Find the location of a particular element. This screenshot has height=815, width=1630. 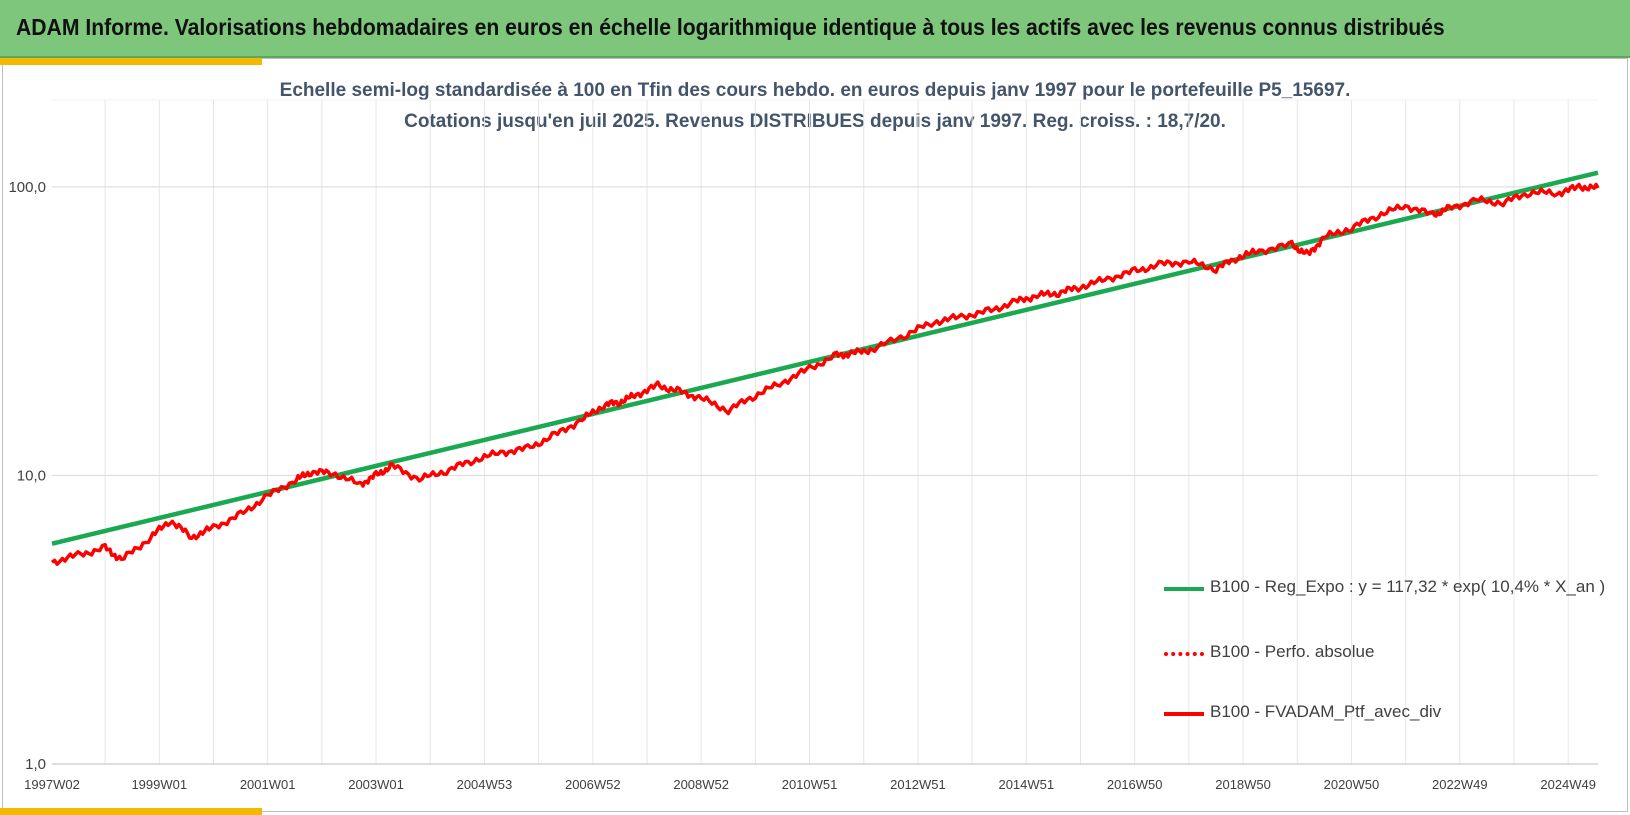

x-tick-label: 2012W51 is located at coordinates (918, 784).